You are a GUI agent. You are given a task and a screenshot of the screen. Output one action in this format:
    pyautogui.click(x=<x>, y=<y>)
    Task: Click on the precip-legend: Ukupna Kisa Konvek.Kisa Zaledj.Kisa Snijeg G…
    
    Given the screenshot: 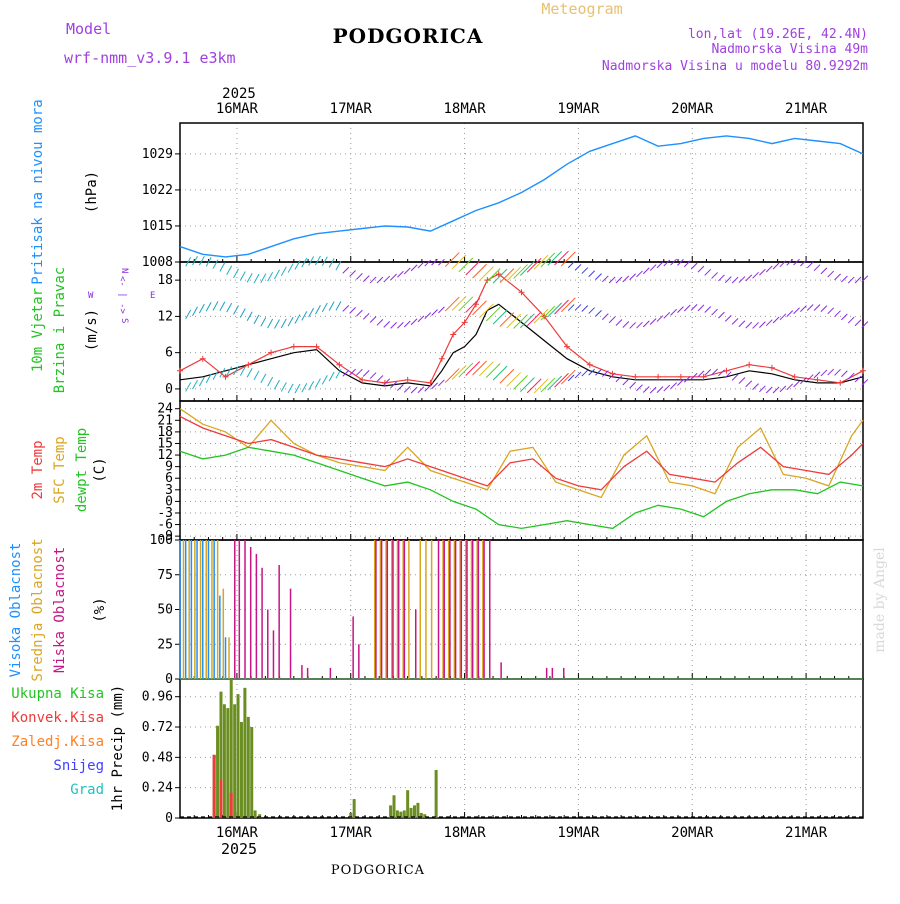 What is the action you would take?
    pyautogui.click(x=57, y=742)
    